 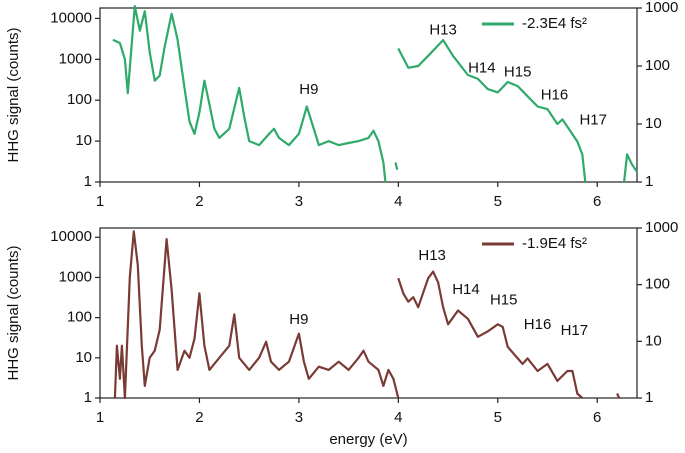 I want to click on legend-label: -1.9E4 fs², so click(x=554, y=243).